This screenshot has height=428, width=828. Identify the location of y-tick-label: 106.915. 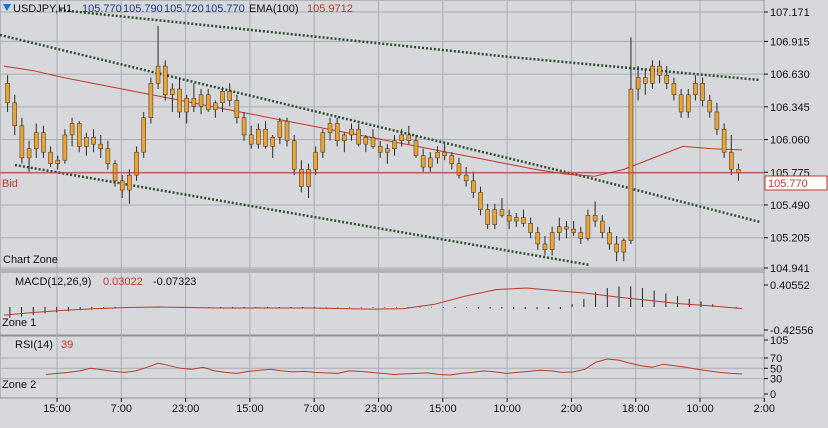
(790, 42).